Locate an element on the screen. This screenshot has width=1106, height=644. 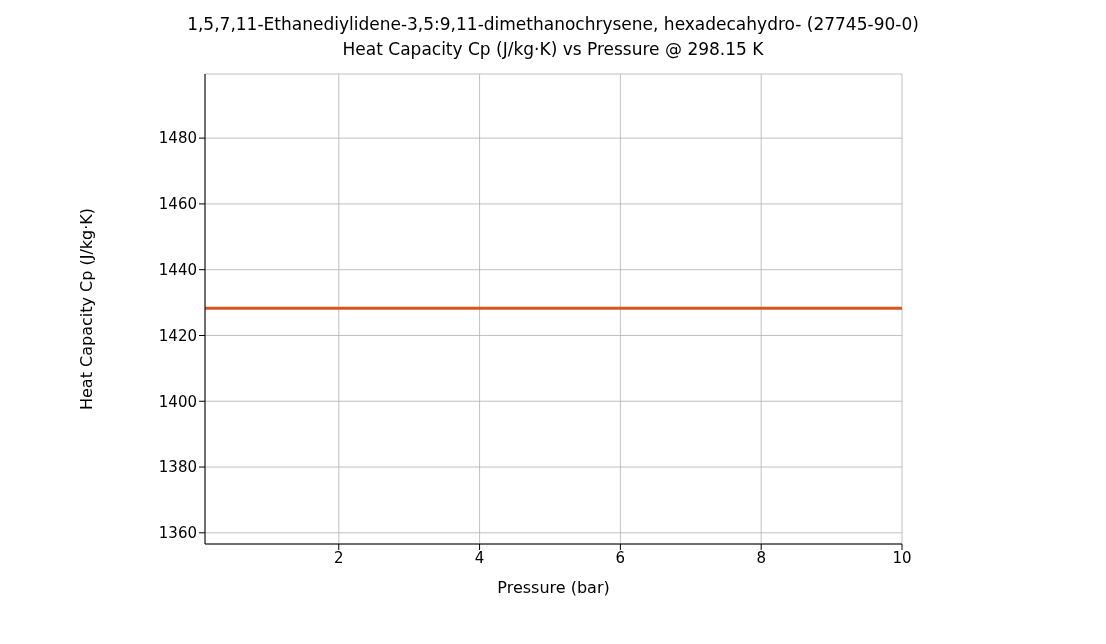
y-tick-label: 1380 is located at coordinates (177, 467).